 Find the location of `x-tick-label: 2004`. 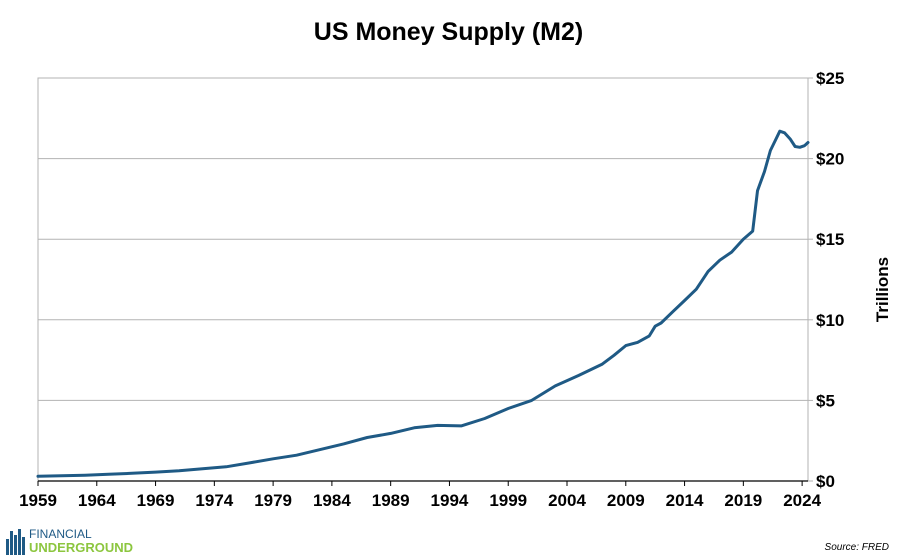

x-tick-label: 2004 is located at coordinates (567, 500).